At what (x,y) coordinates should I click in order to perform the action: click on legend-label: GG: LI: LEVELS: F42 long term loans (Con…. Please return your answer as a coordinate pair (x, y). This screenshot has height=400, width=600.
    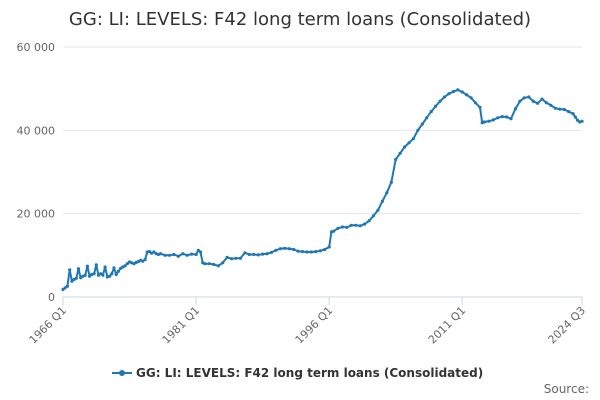
    Looking at the image, I should click on (309, 373).